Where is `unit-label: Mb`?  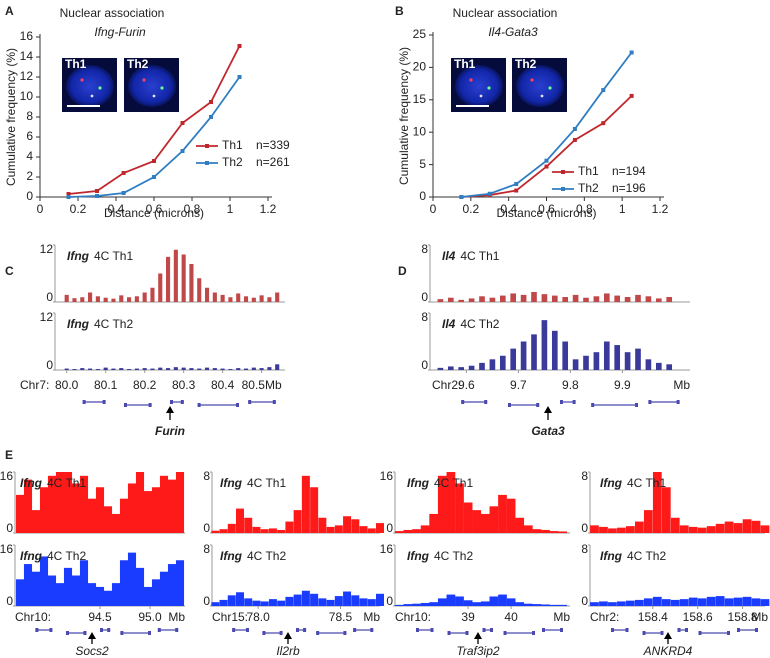
unit-label: Mb is located at coordinates (681, 385).